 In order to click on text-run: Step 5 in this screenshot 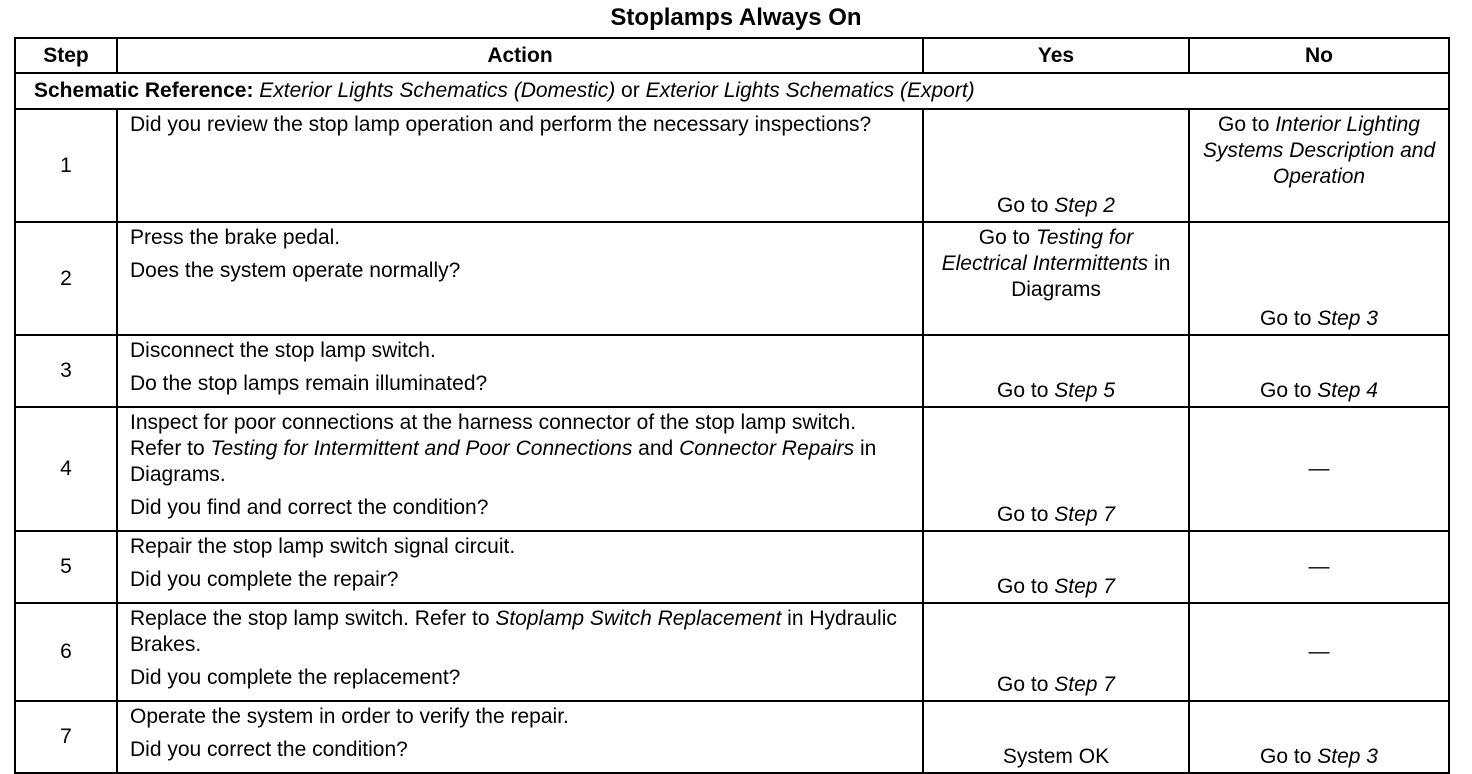, I will do `click(1084, 390)`.